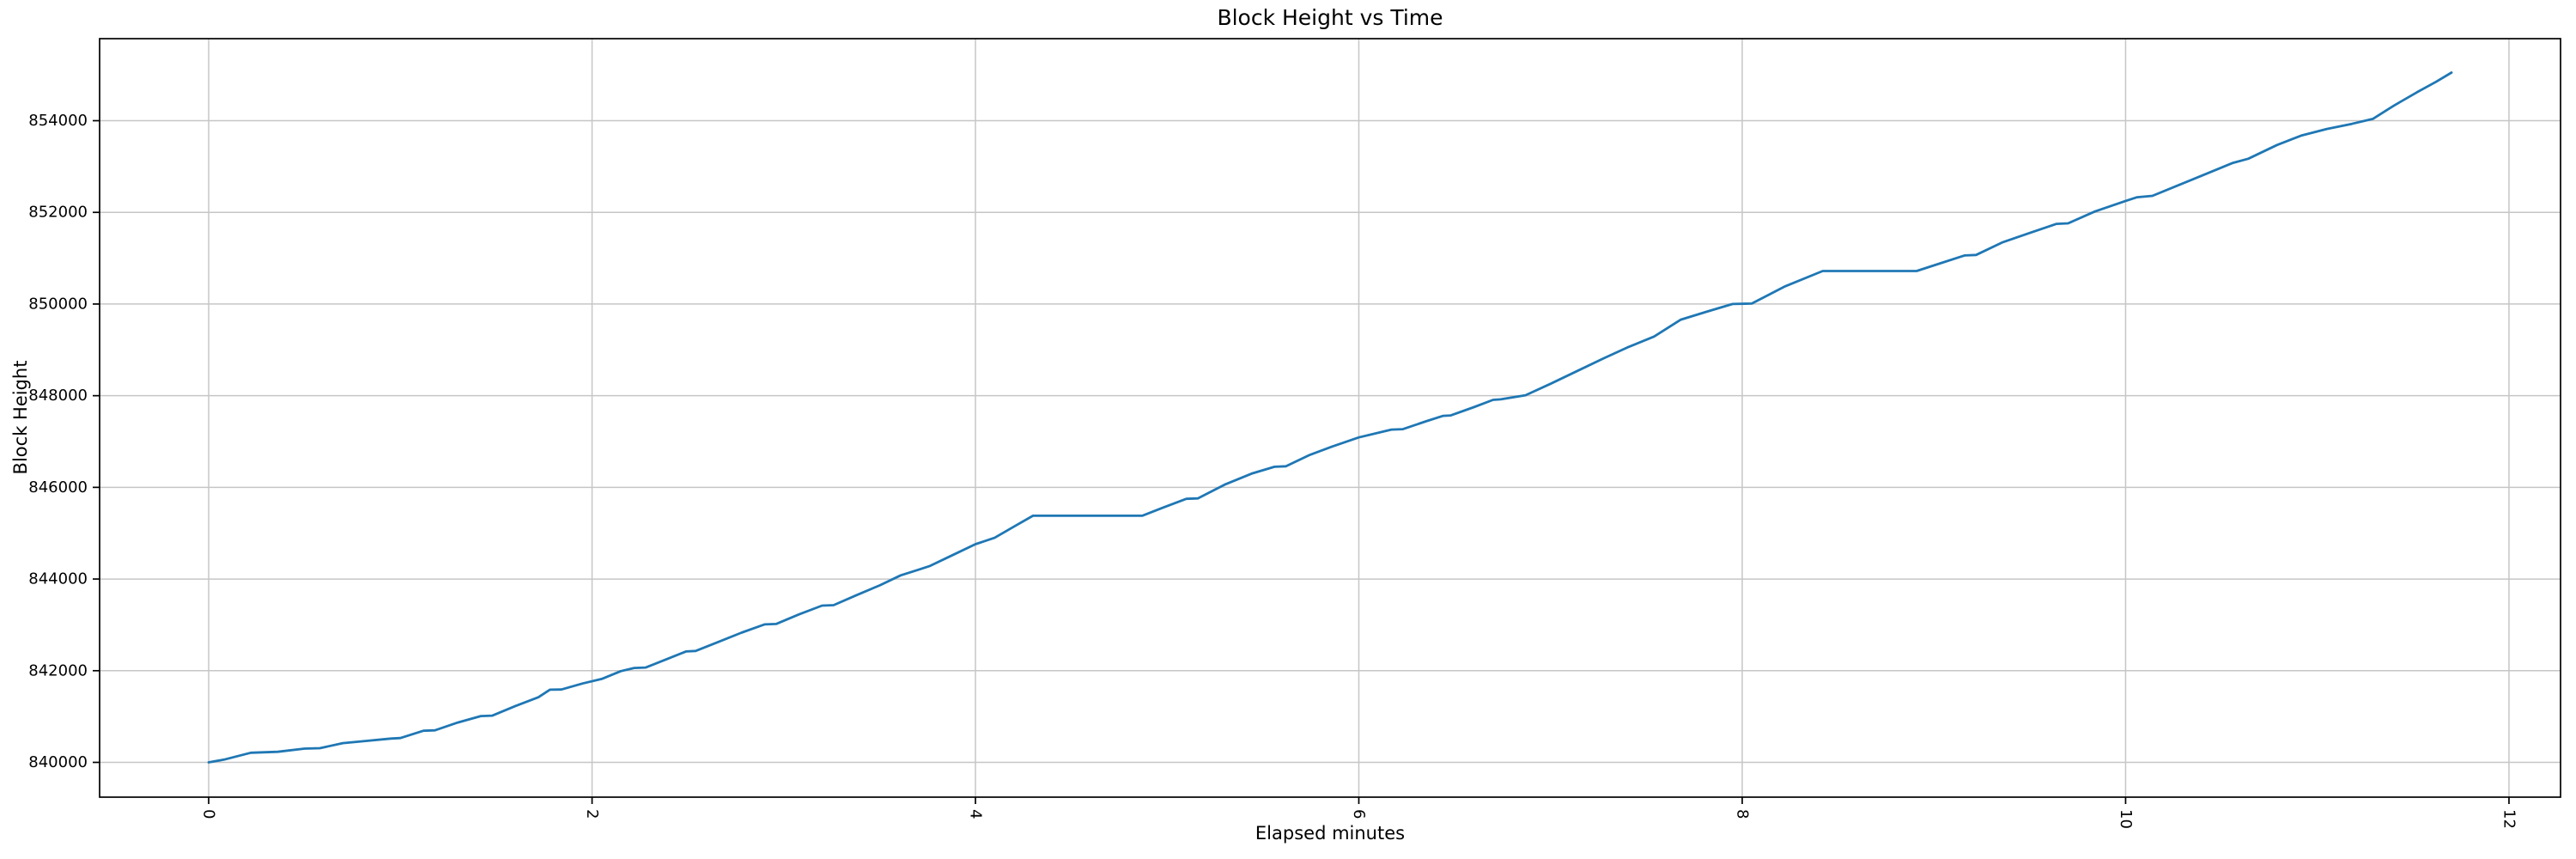 The width and height of the screenshot is (2576, 859). I want to click on y-tick-label: 844000, so click(58, 579).